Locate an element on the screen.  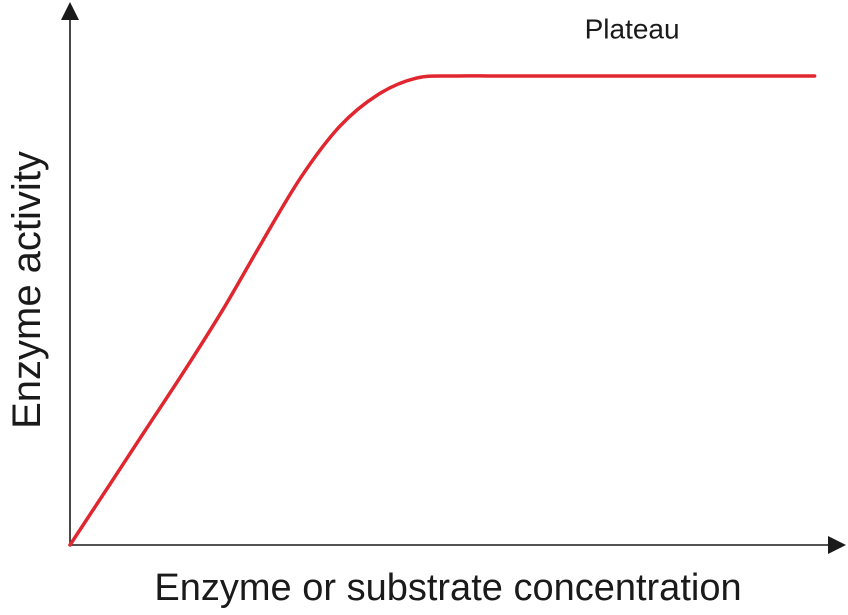
y-axis-label: Enzyme activity is located at coordinates (27, 290).